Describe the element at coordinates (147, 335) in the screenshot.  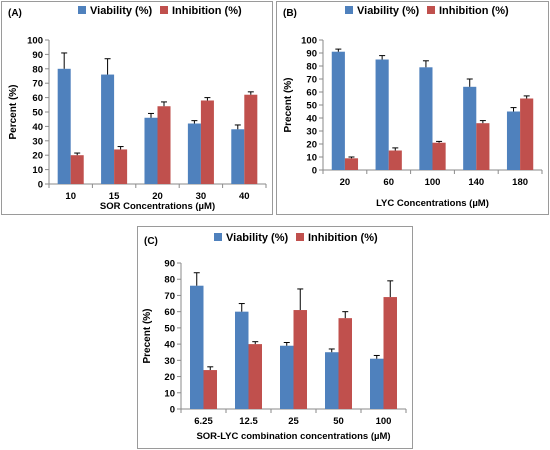
I see `y-axis-label: Precent (%)` at that location.